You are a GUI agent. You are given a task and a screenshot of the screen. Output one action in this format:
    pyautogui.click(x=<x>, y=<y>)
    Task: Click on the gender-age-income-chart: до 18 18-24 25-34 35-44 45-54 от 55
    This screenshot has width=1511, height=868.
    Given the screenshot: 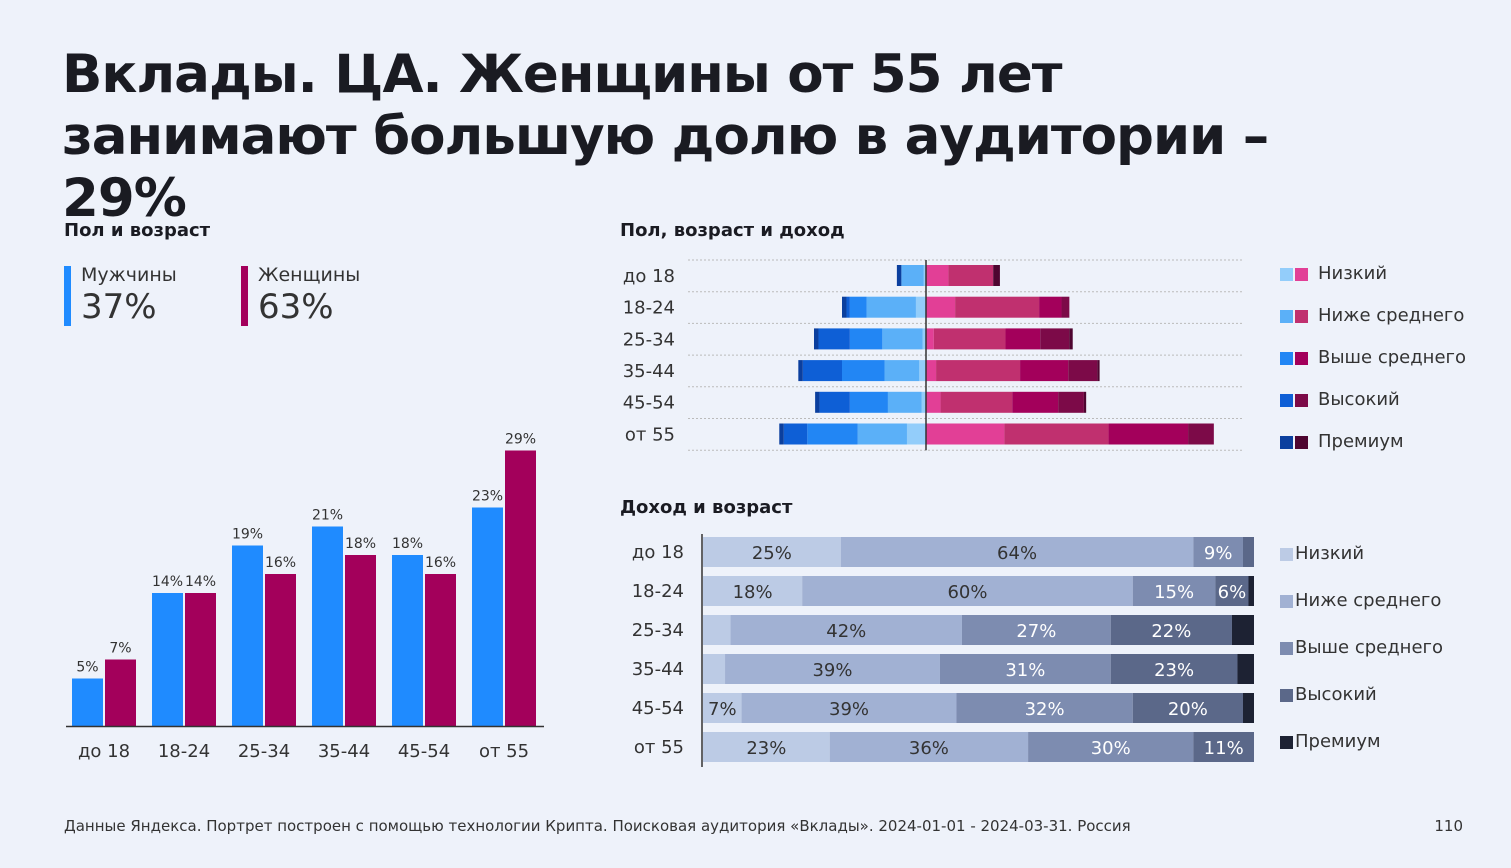 What is the action you would take?
    pyautogui.click(x=933, y=355)
    